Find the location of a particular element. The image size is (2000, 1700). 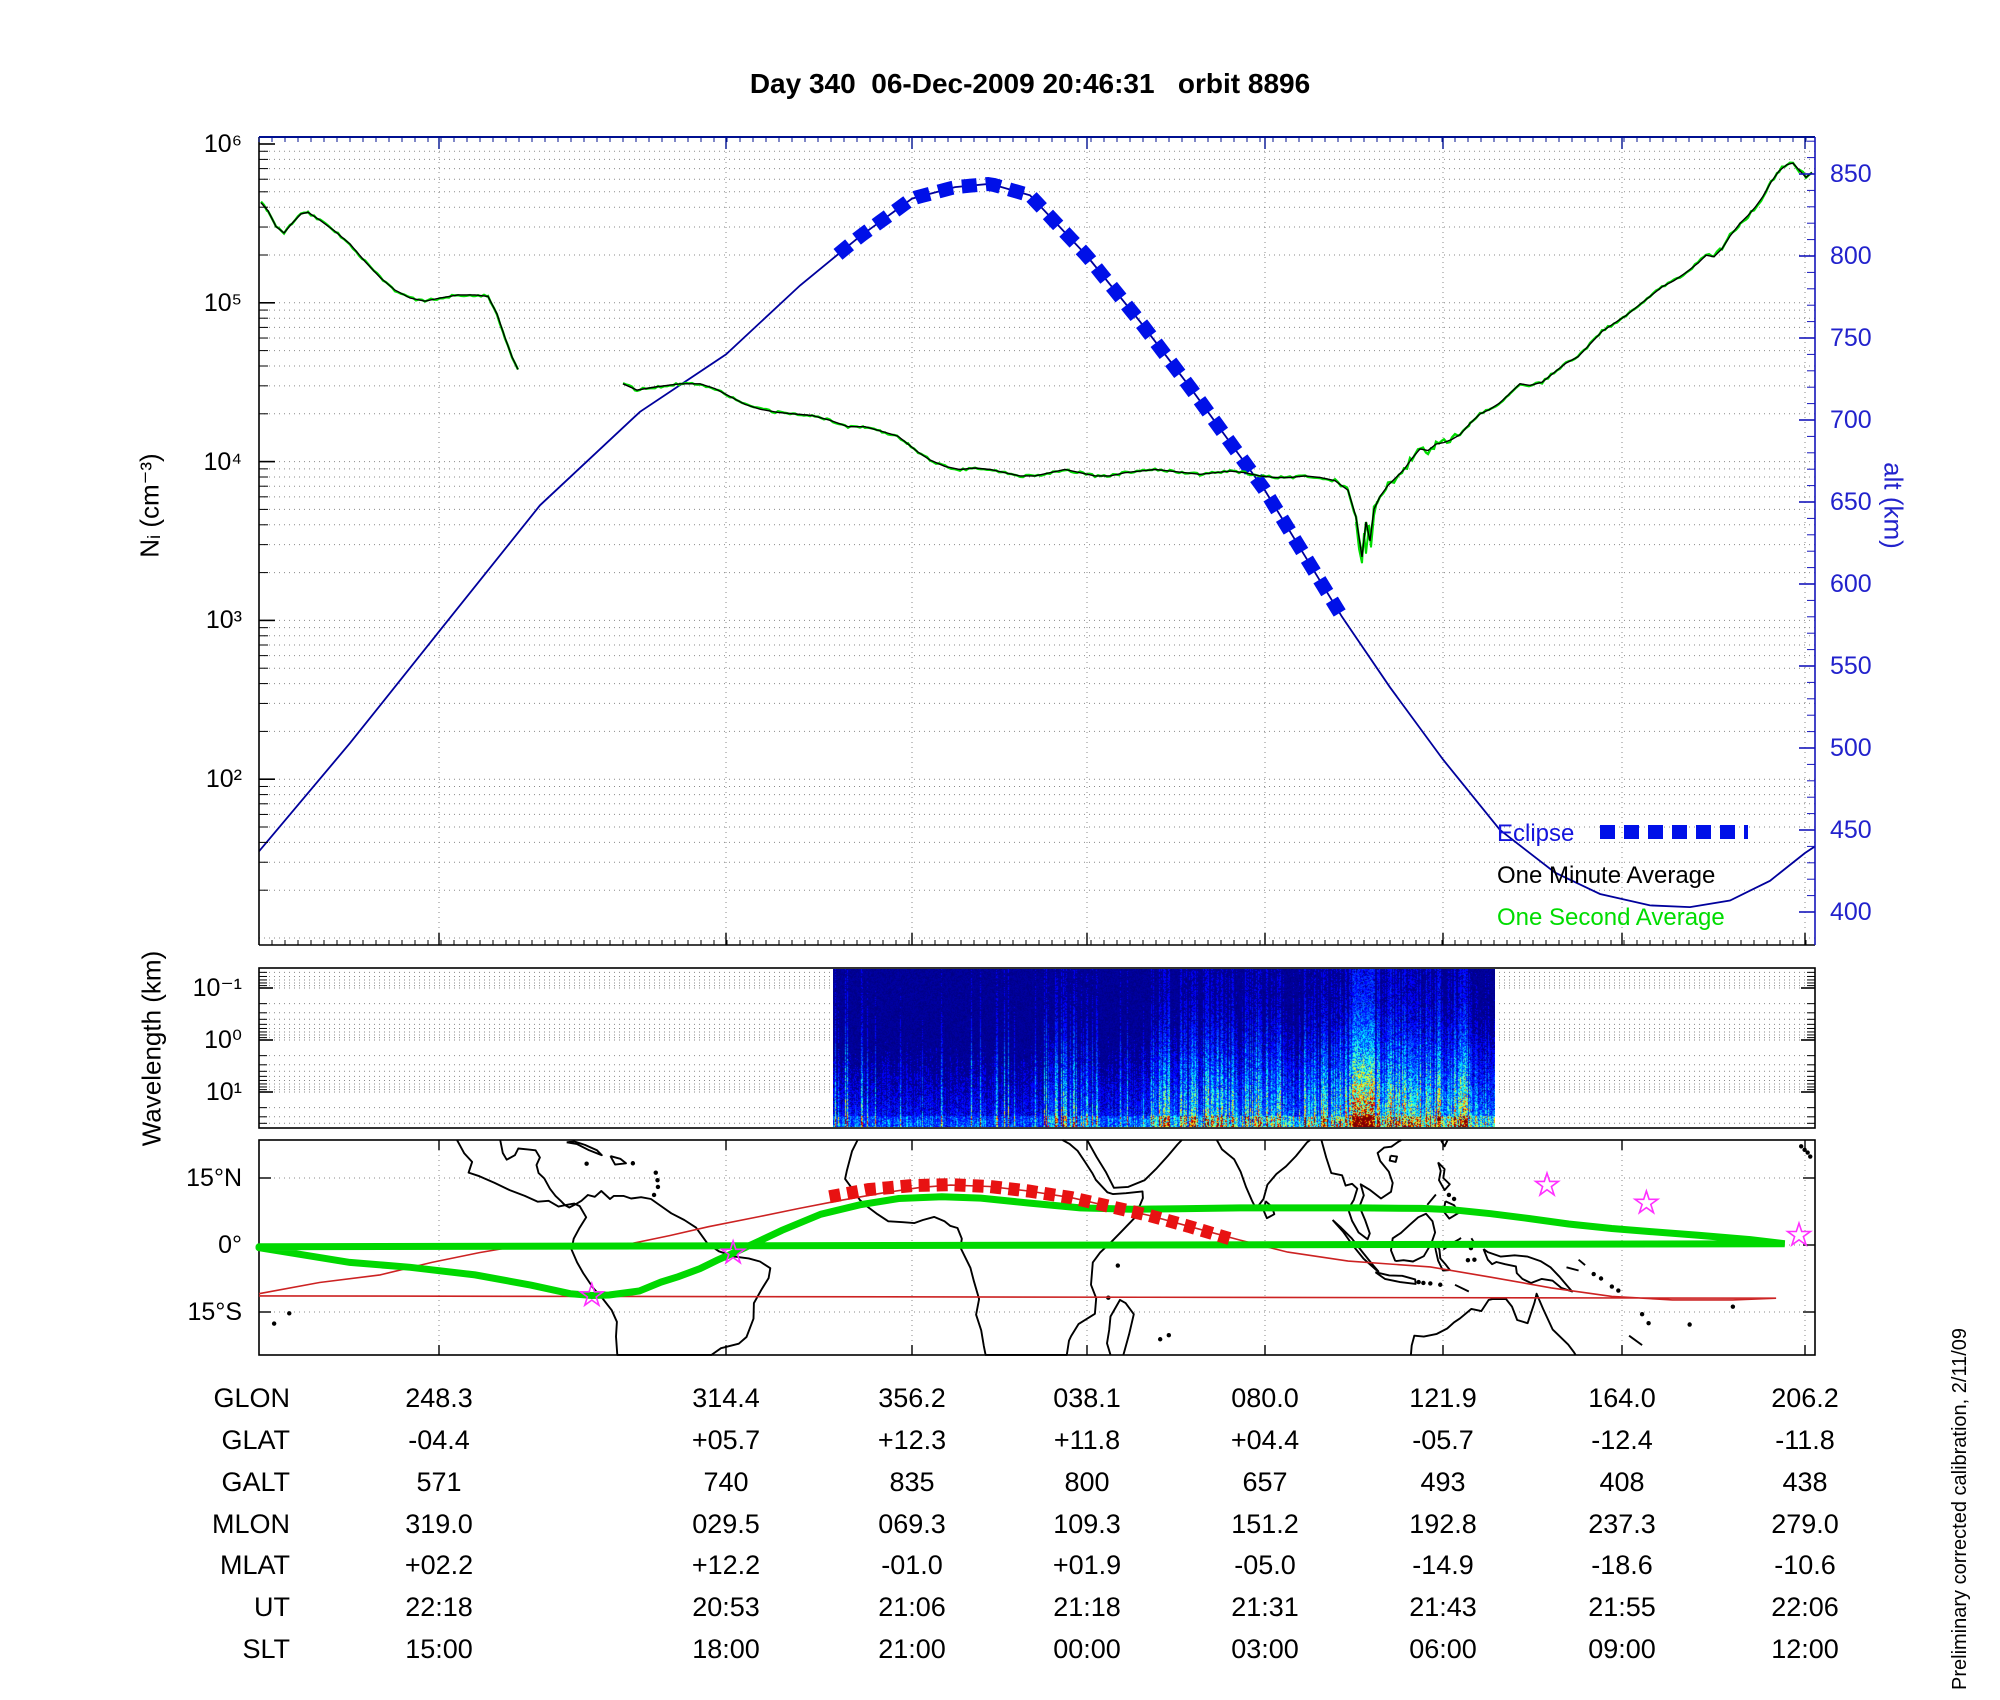

density-tick-label: 10⁴ is located at coordinates (222, 461).